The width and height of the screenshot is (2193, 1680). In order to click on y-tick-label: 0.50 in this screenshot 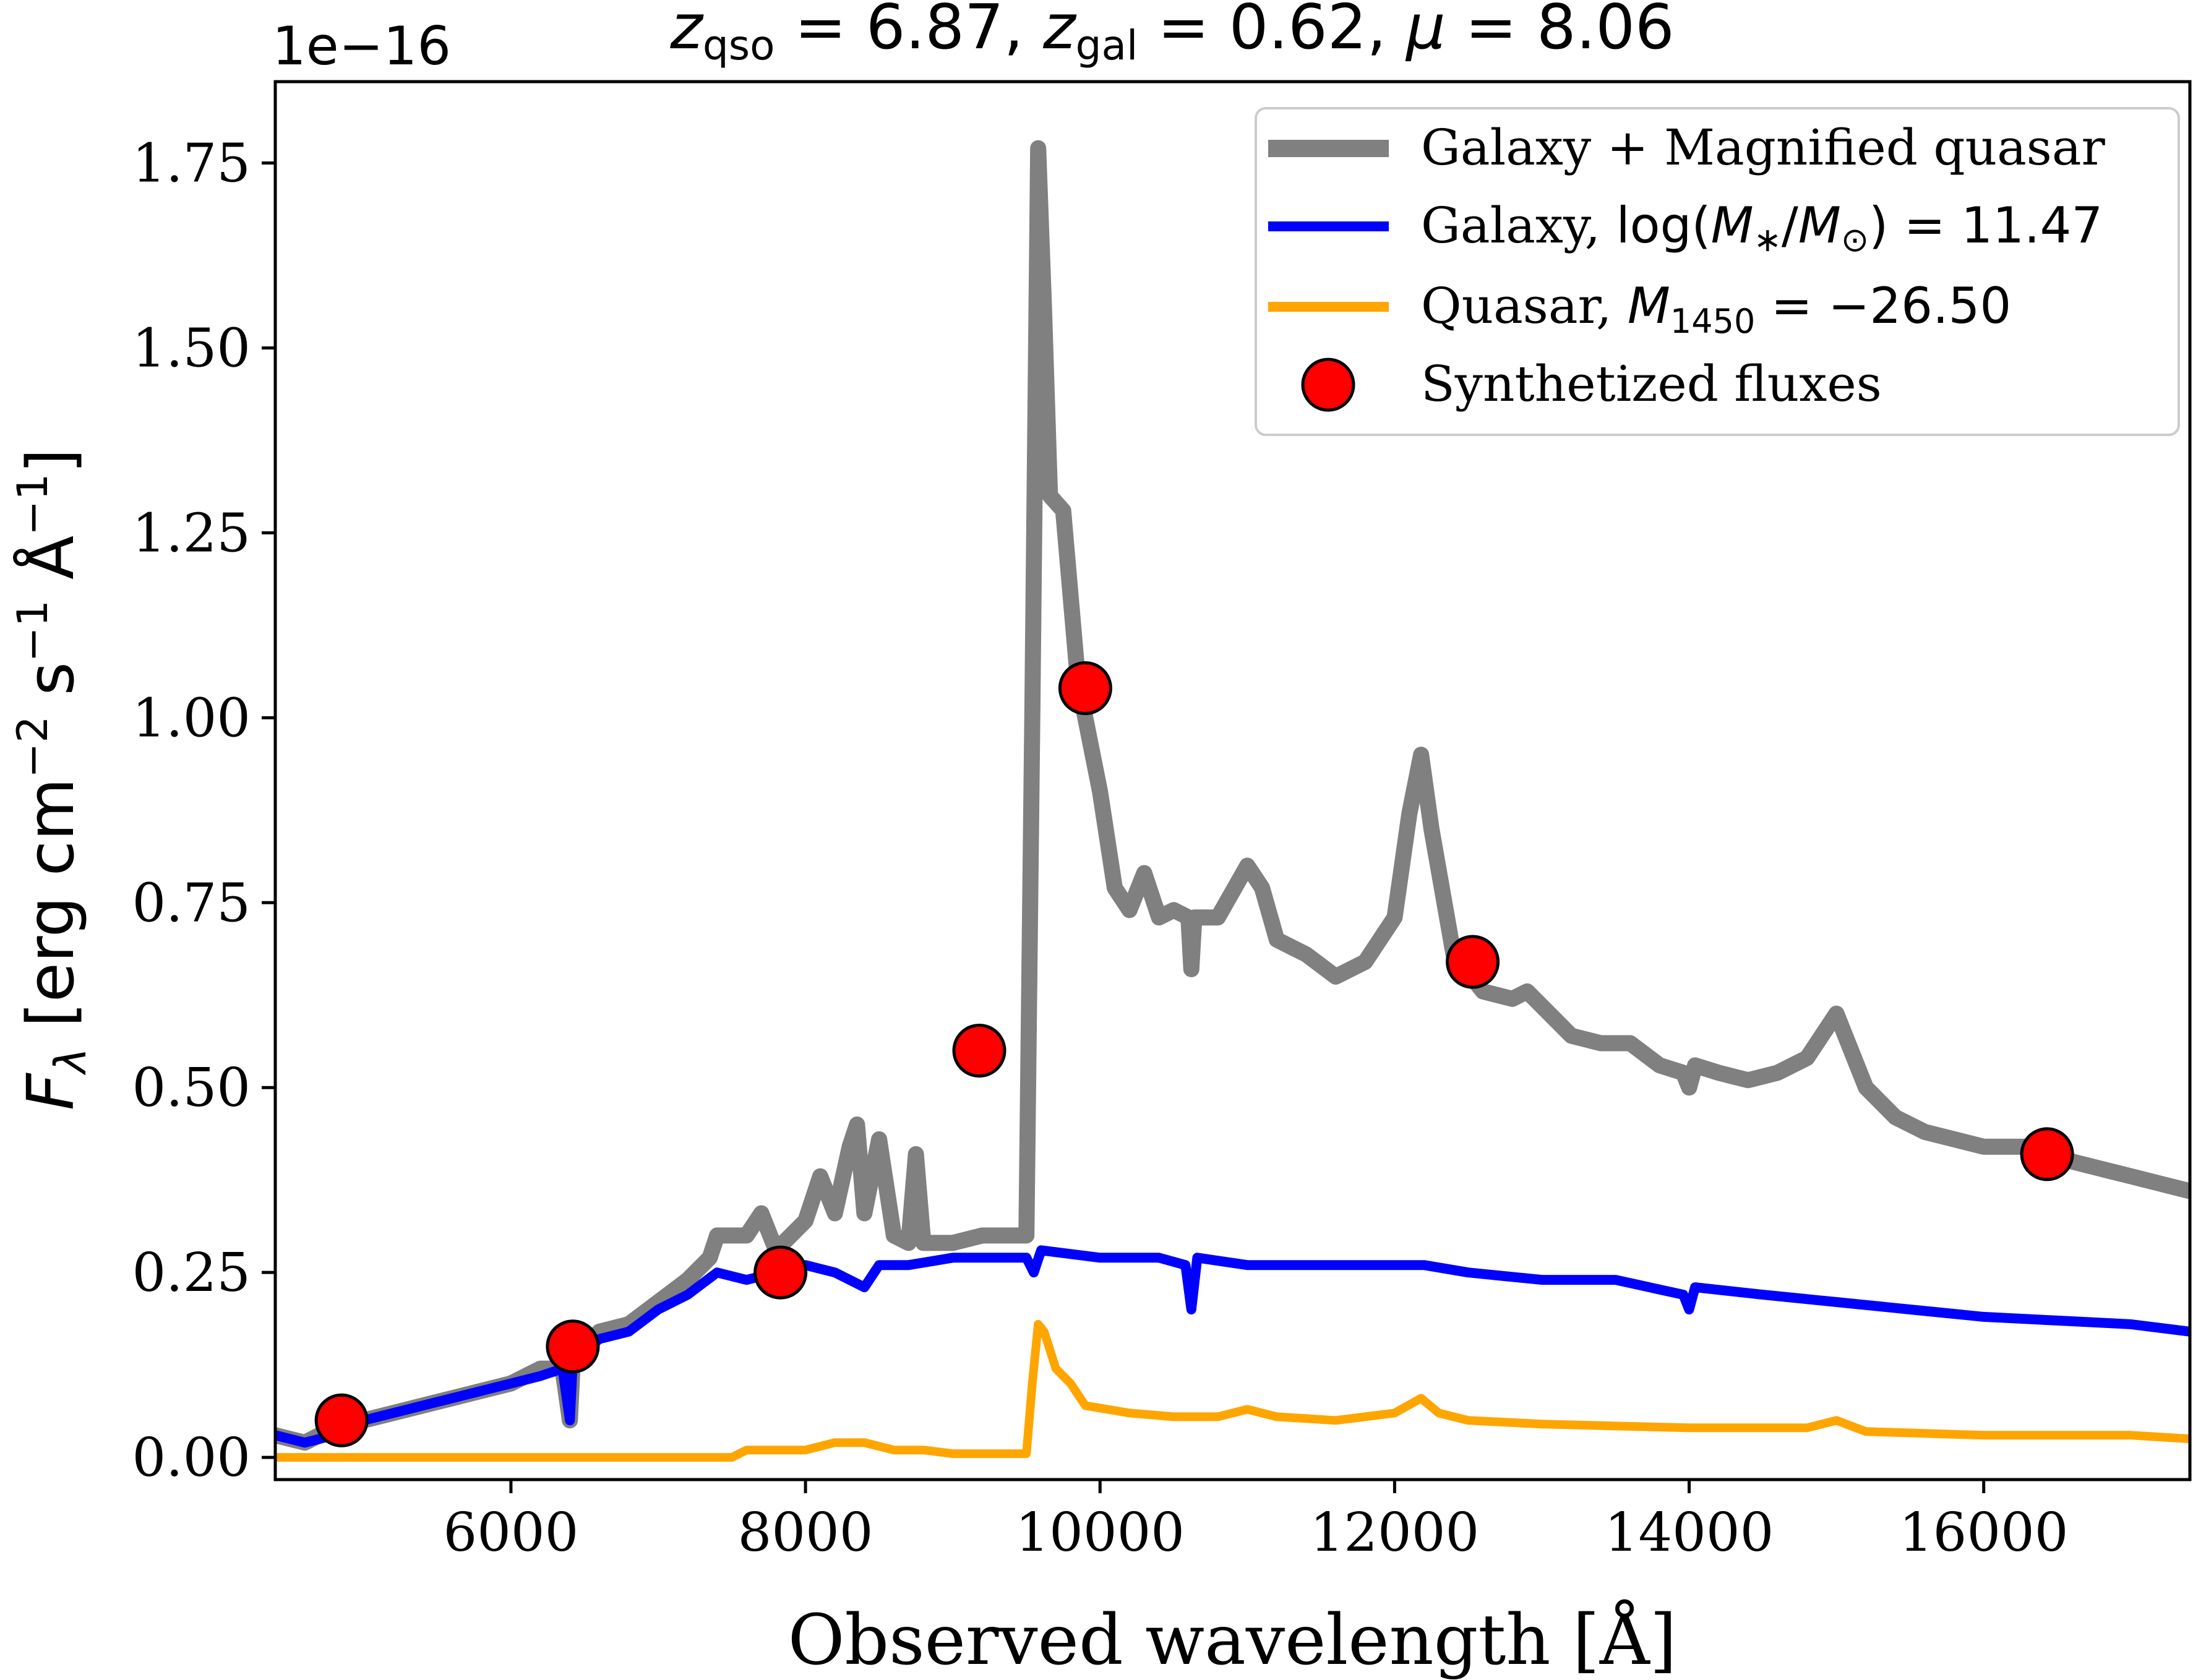, I will do `click(192, 1088)`.